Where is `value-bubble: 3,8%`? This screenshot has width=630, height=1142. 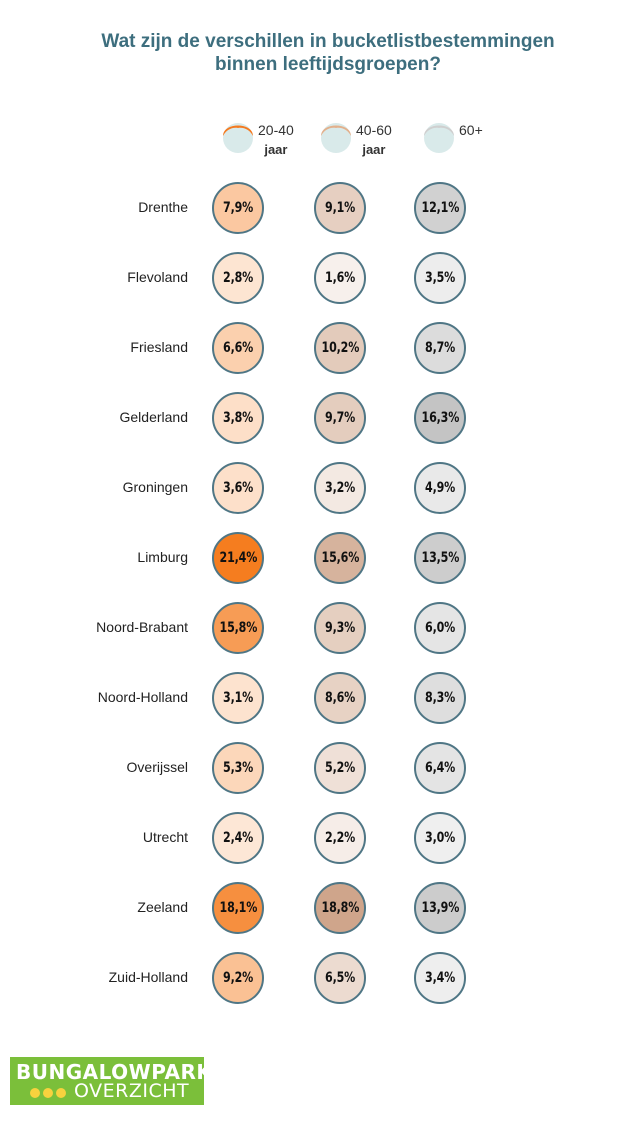 value-bubble: 3,8% is located at coordinates (238, 418).